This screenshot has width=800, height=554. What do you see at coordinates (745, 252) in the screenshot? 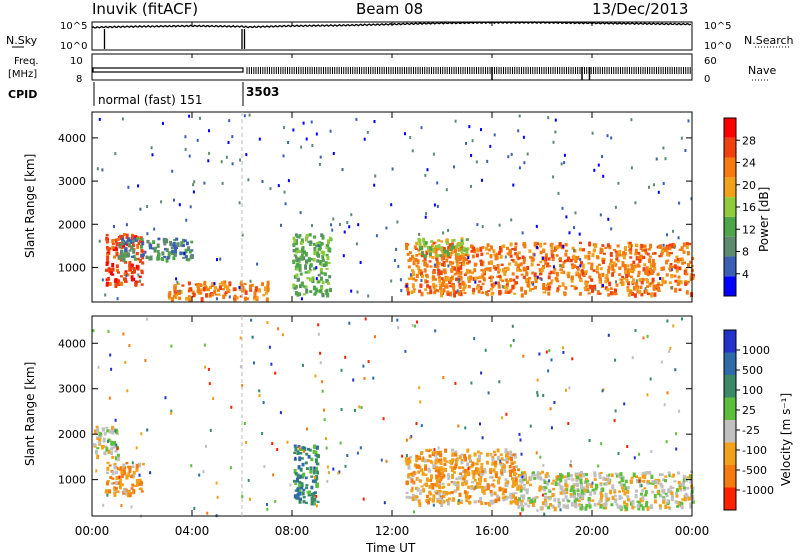
I see `colorbar-tick-label: 8` at bounding box center [745, 252].